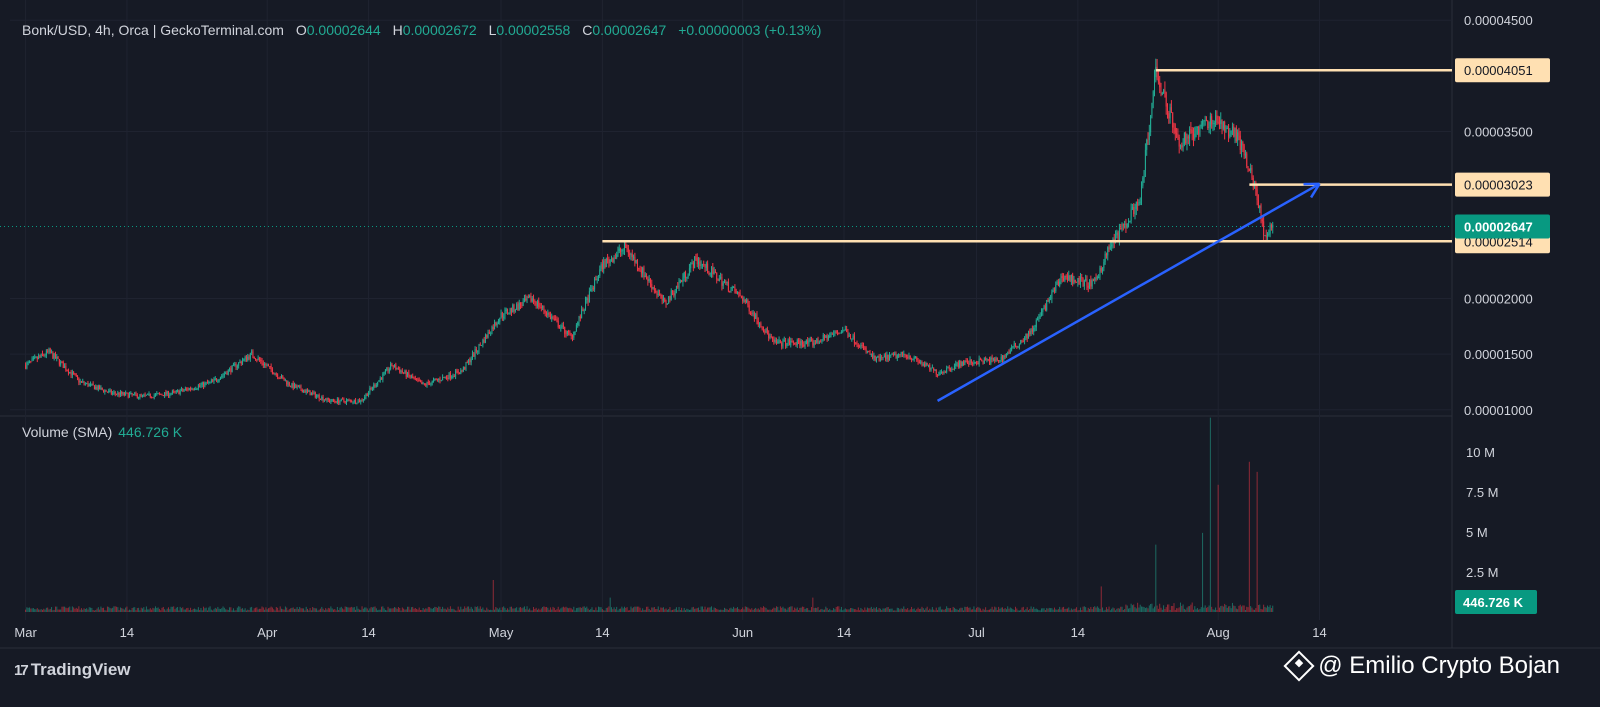 This screenshot has width=1600, height=707. I want to click on tradingview-logo: 17 TradingView, so click(72, 670).